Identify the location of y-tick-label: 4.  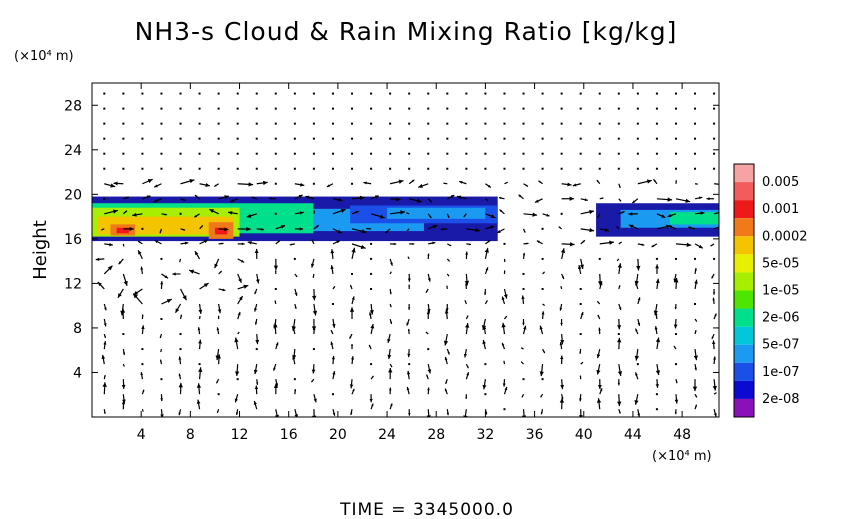
(77, 373).